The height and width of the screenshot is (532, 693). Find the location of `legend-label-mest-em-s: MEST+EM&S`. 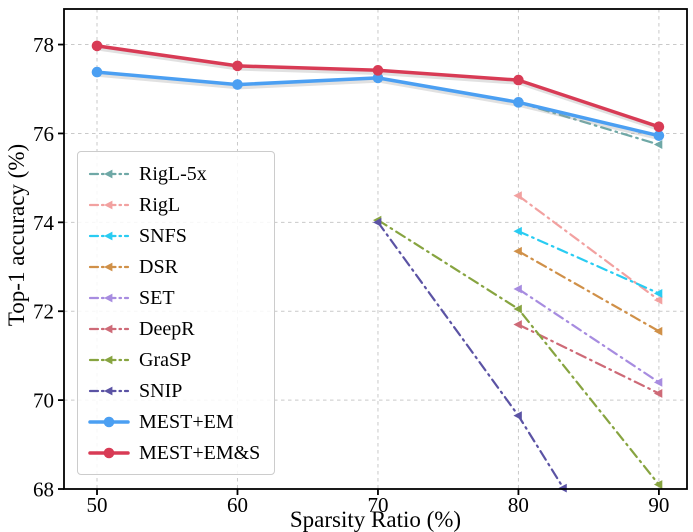

legend-label-mest-em-s: MEST+EM&S is located at coordinates (200, 452).